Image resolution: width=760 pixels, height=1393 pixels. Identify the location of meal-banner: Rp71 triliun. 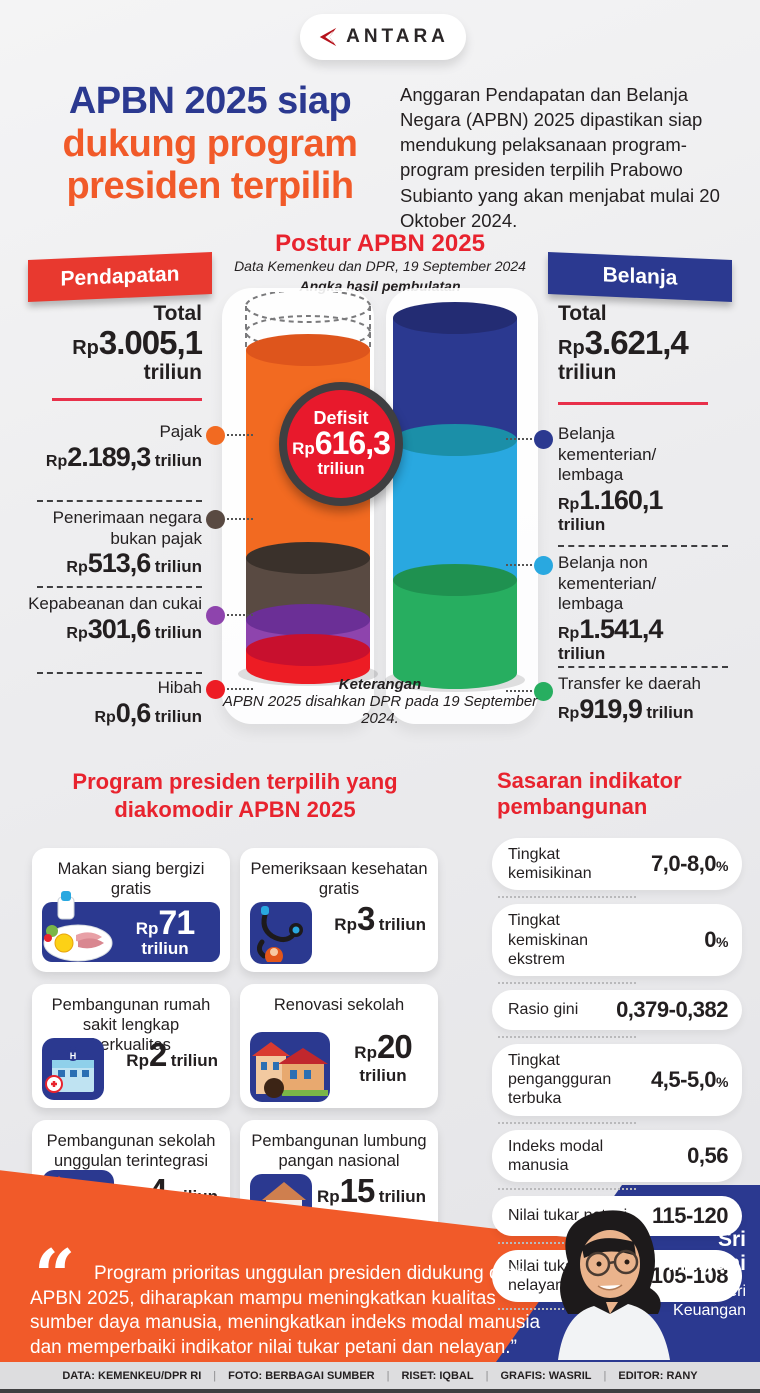
(131, 926).